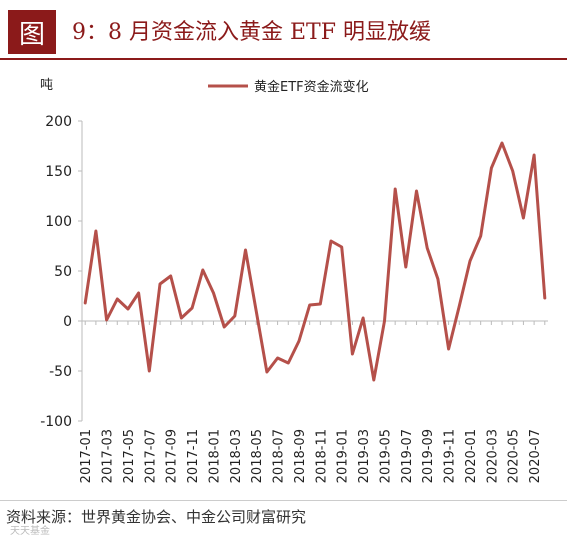 The width and height of the screenshot is (567, 538). Describe the element at coordinates (63, 272) in the screenshot. I see `y-tick-label: 50` at that location.